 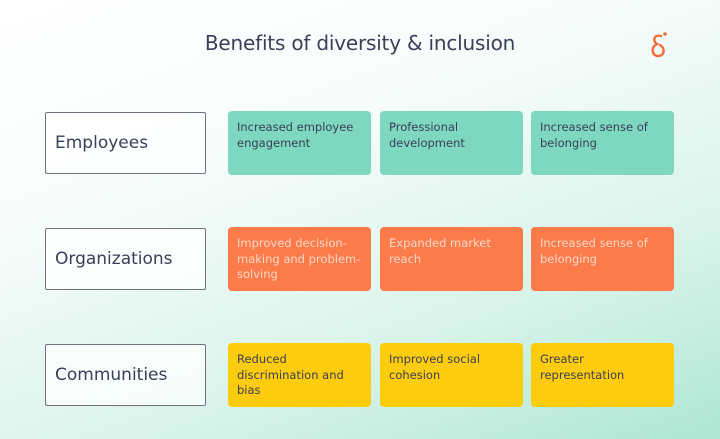 What do you see at coordinates (451, 375) in the screenshot?
I see `benefit-card: Improved social cohesion` at bounding box center [451, 375].